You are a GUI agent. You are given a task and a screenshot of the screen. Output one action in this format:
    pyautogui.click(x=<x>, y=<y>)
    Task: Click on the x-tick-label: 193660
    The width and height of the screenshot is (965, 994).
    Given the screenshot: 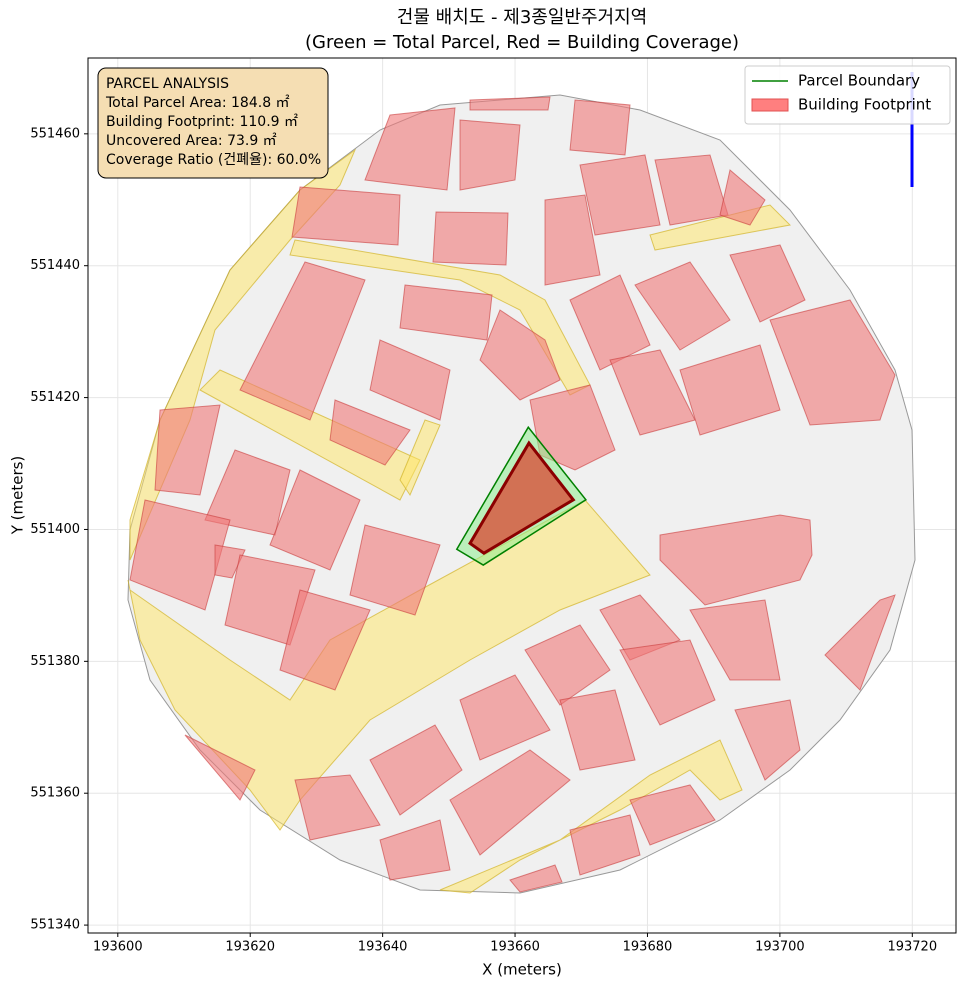 What is the action you would take?
    pyautogui.click(x=515, y=947)
    